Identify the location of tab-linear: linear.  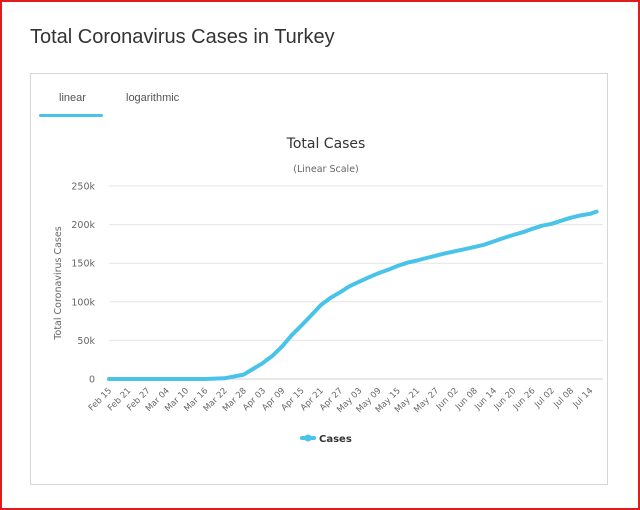
(72, 98).